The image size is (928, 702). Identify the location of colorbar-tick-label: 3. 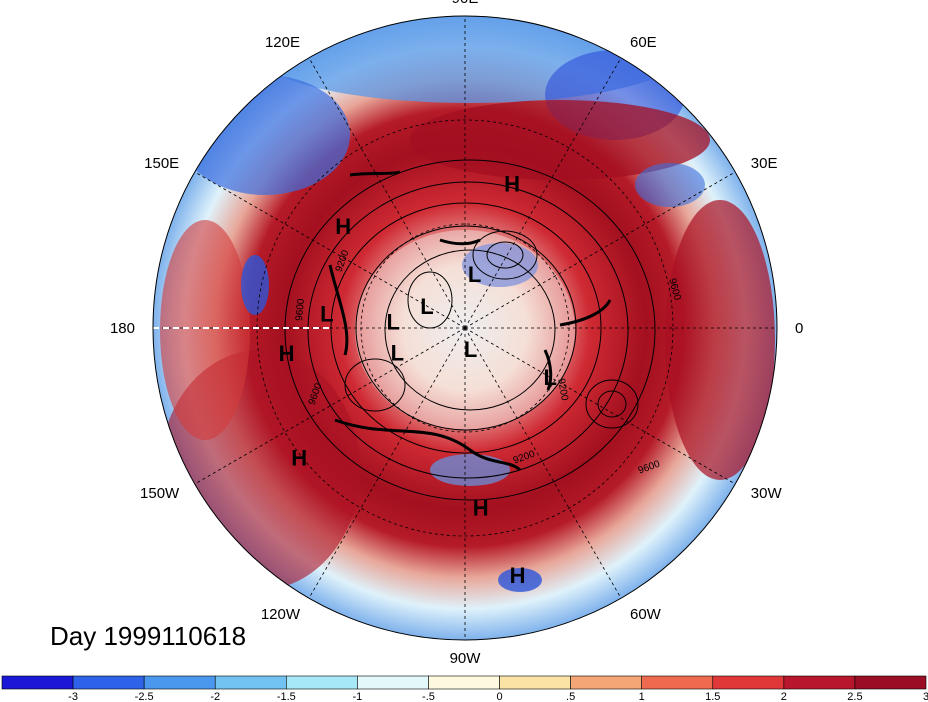
(925, 696).